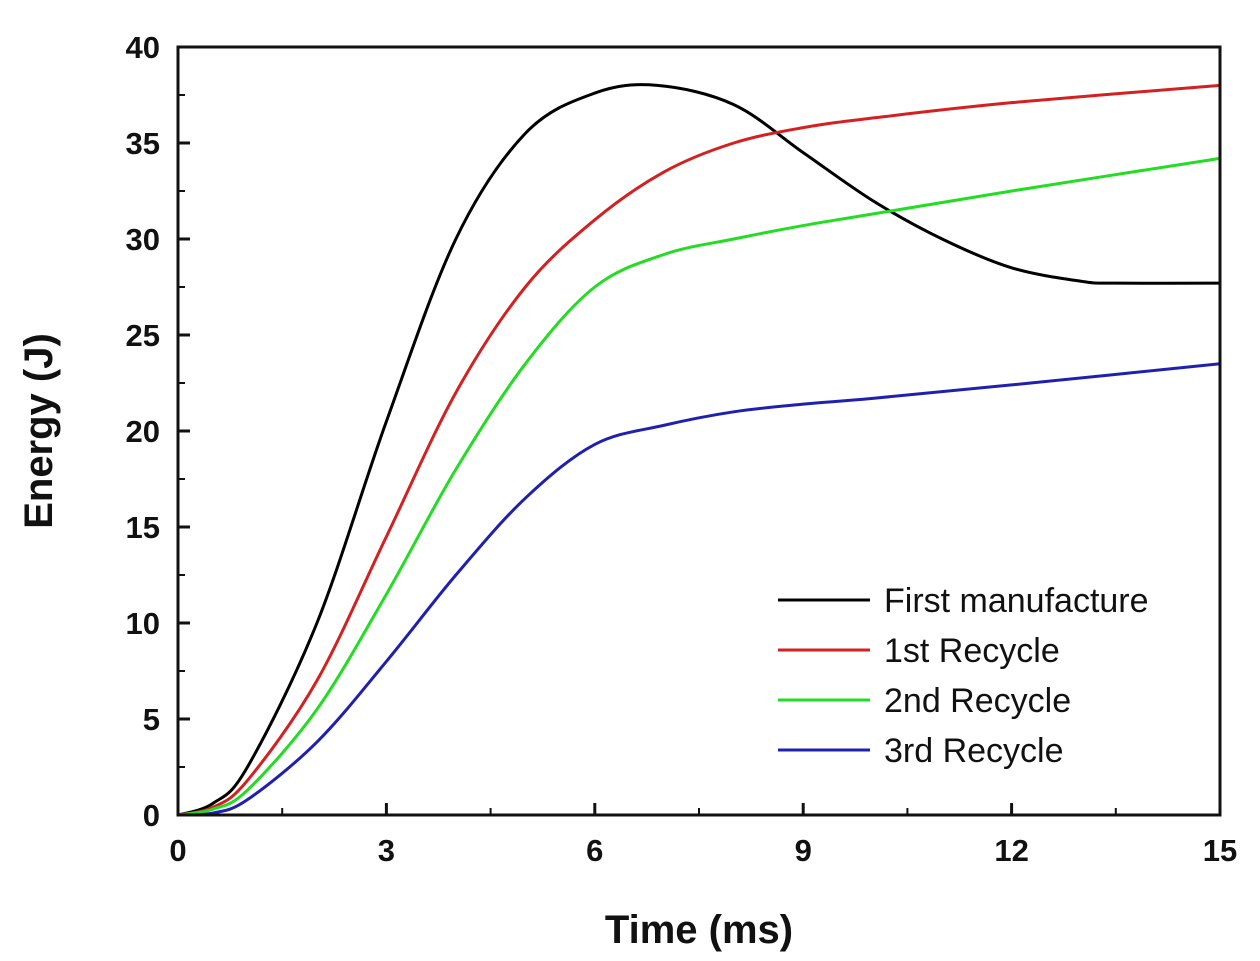 The width and height of the screenshot is (1260, 961). Describe the element at coordinates (143, 143) in the screenshot. I see `y-tick-label: 35` at that location.